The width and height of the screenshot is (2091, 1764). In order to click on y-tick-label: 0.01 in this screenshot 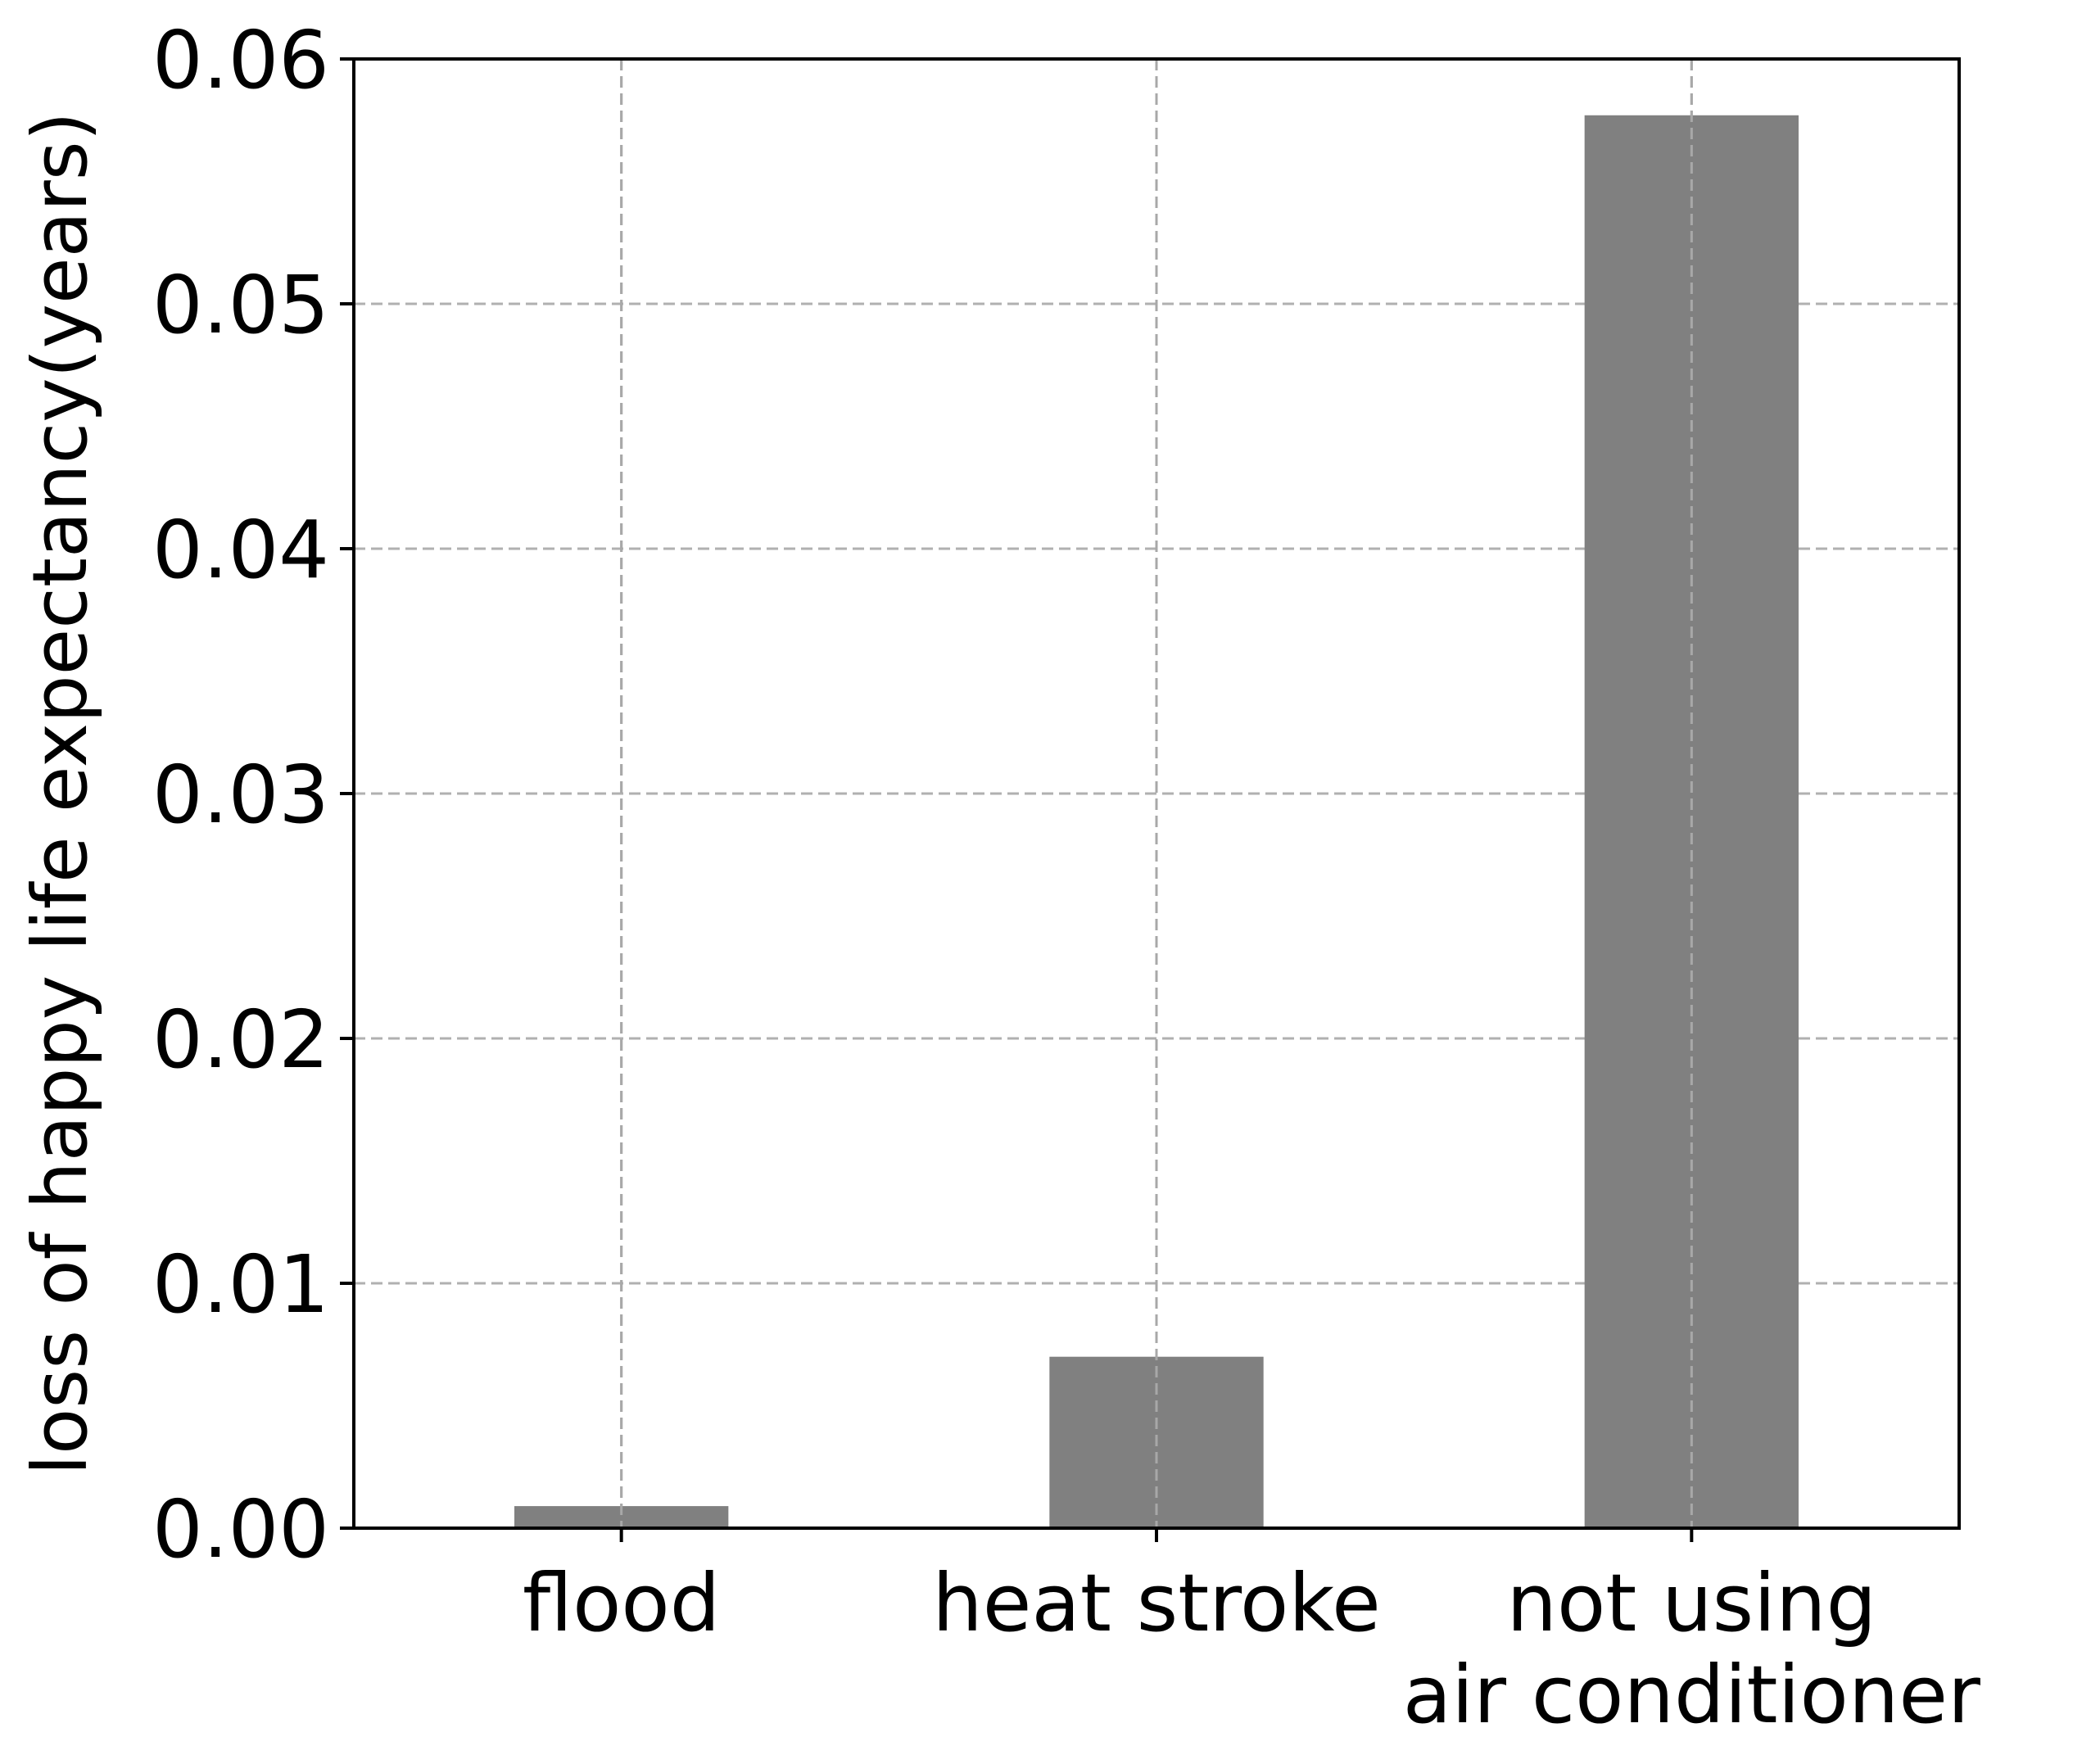, I will do `click(240, 1284)`.